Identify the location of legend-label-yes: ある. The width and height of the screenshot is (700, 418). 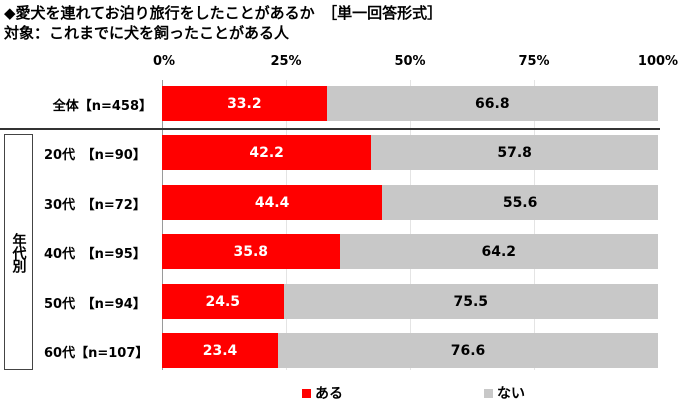
(329, 394).